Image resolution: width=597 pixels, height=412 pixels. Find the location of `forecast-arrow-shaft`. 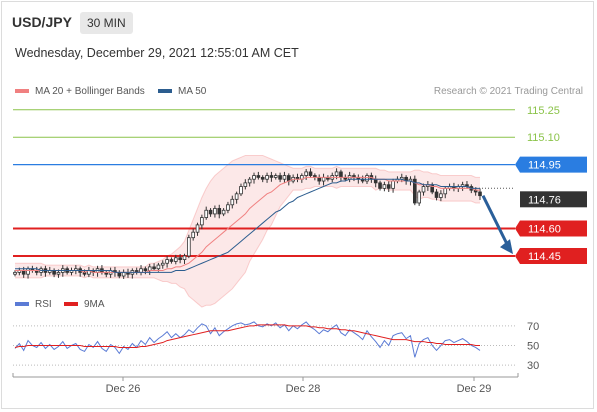

forecast-arrow-shaft is located at coordinates (495, 220).